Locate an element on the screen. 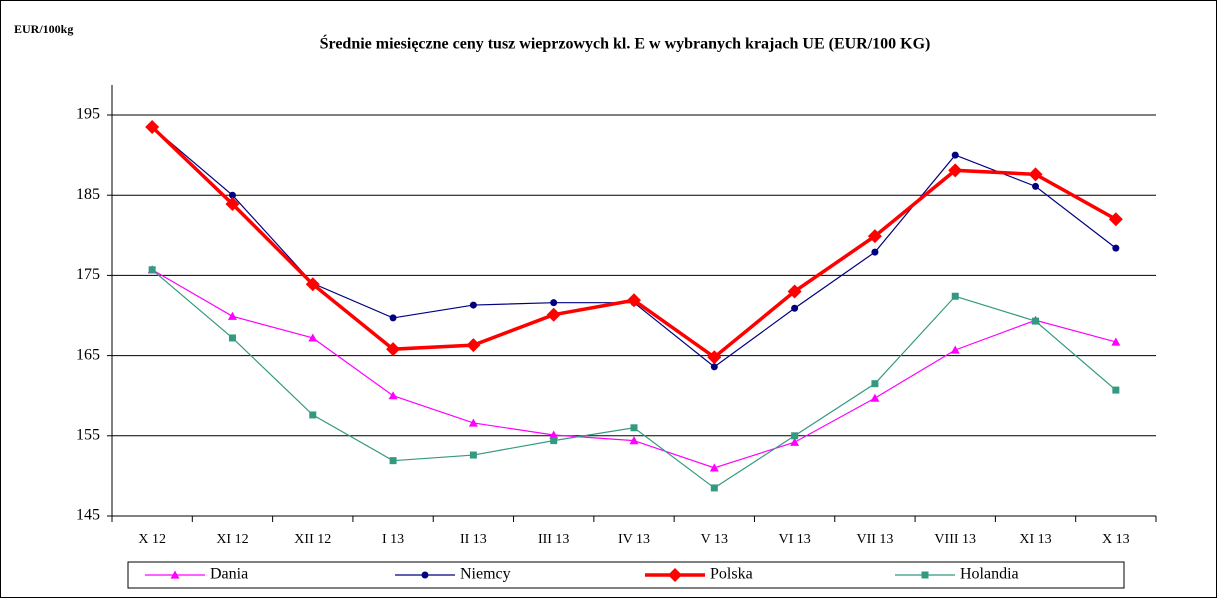 This screenshot has width=1217, height=603. x-tick-label: X 12 is located at coordinates (152, 539).